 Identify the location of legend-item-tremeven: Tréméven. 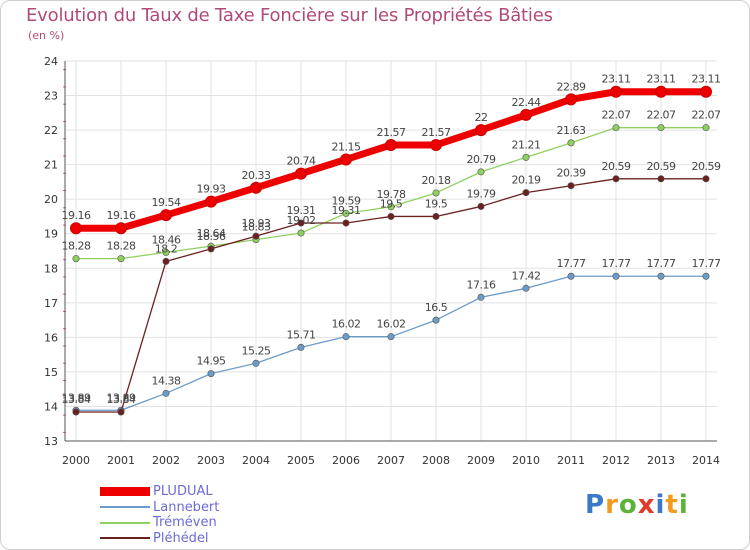
(159, 523).